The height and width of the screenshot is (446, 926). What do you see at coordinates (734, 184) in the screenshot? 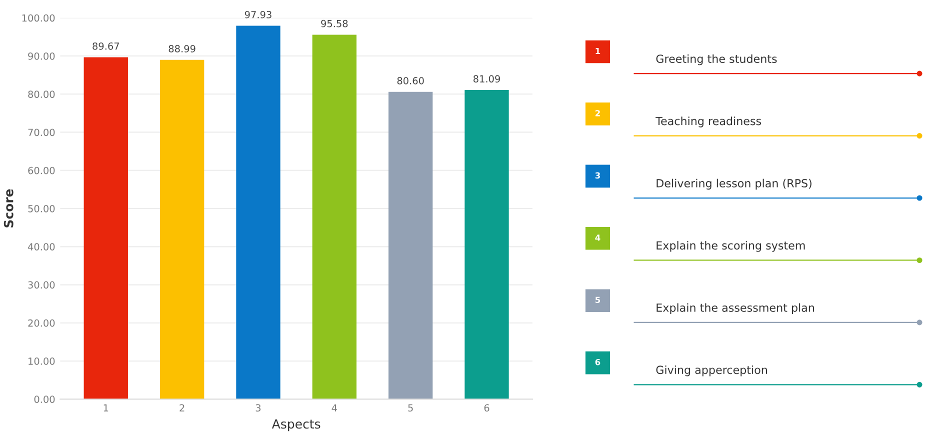
I see `text: Delivering lesson plan (RPS)` at bounding box center [734, 184].